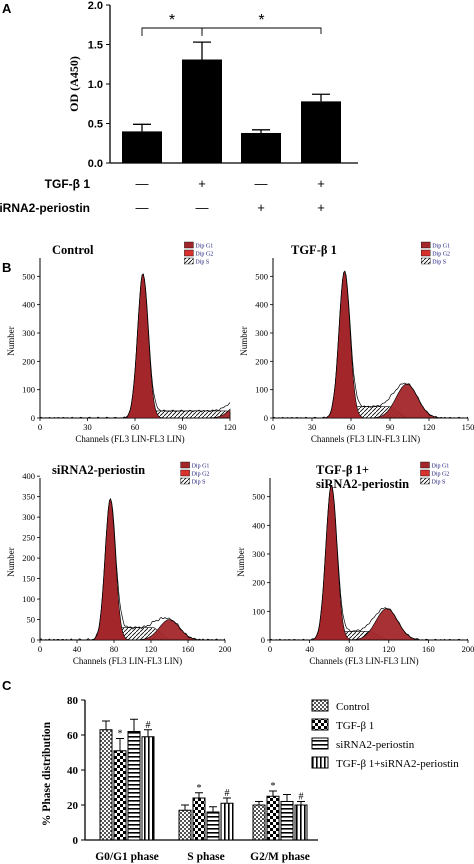 The width and height of the screenshot is (474, 864). What do you see at coordinates (95, 6) in the screenshot?
I see `y-tick-label: 2.0` at bounding box center [95, 6].